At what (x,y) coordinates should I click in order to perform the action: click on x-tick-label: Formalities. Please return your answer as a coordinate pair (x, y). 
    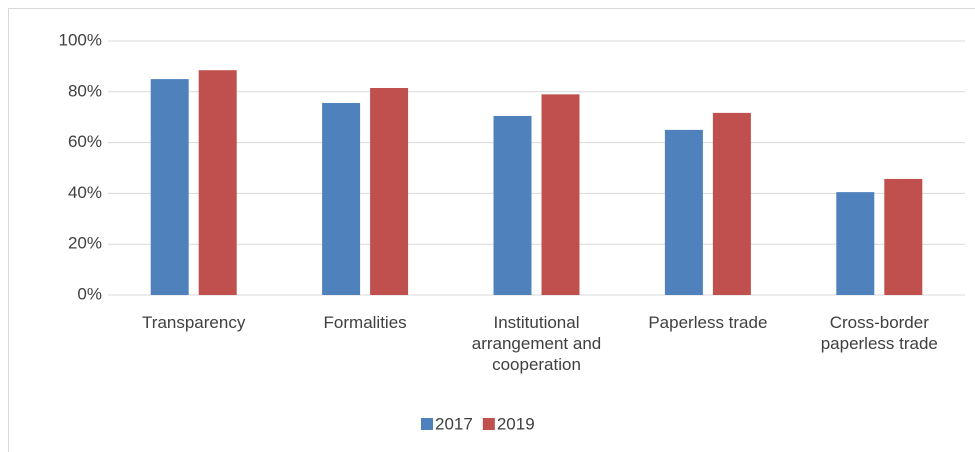
    Looking at the image, I should click on (365, 322).